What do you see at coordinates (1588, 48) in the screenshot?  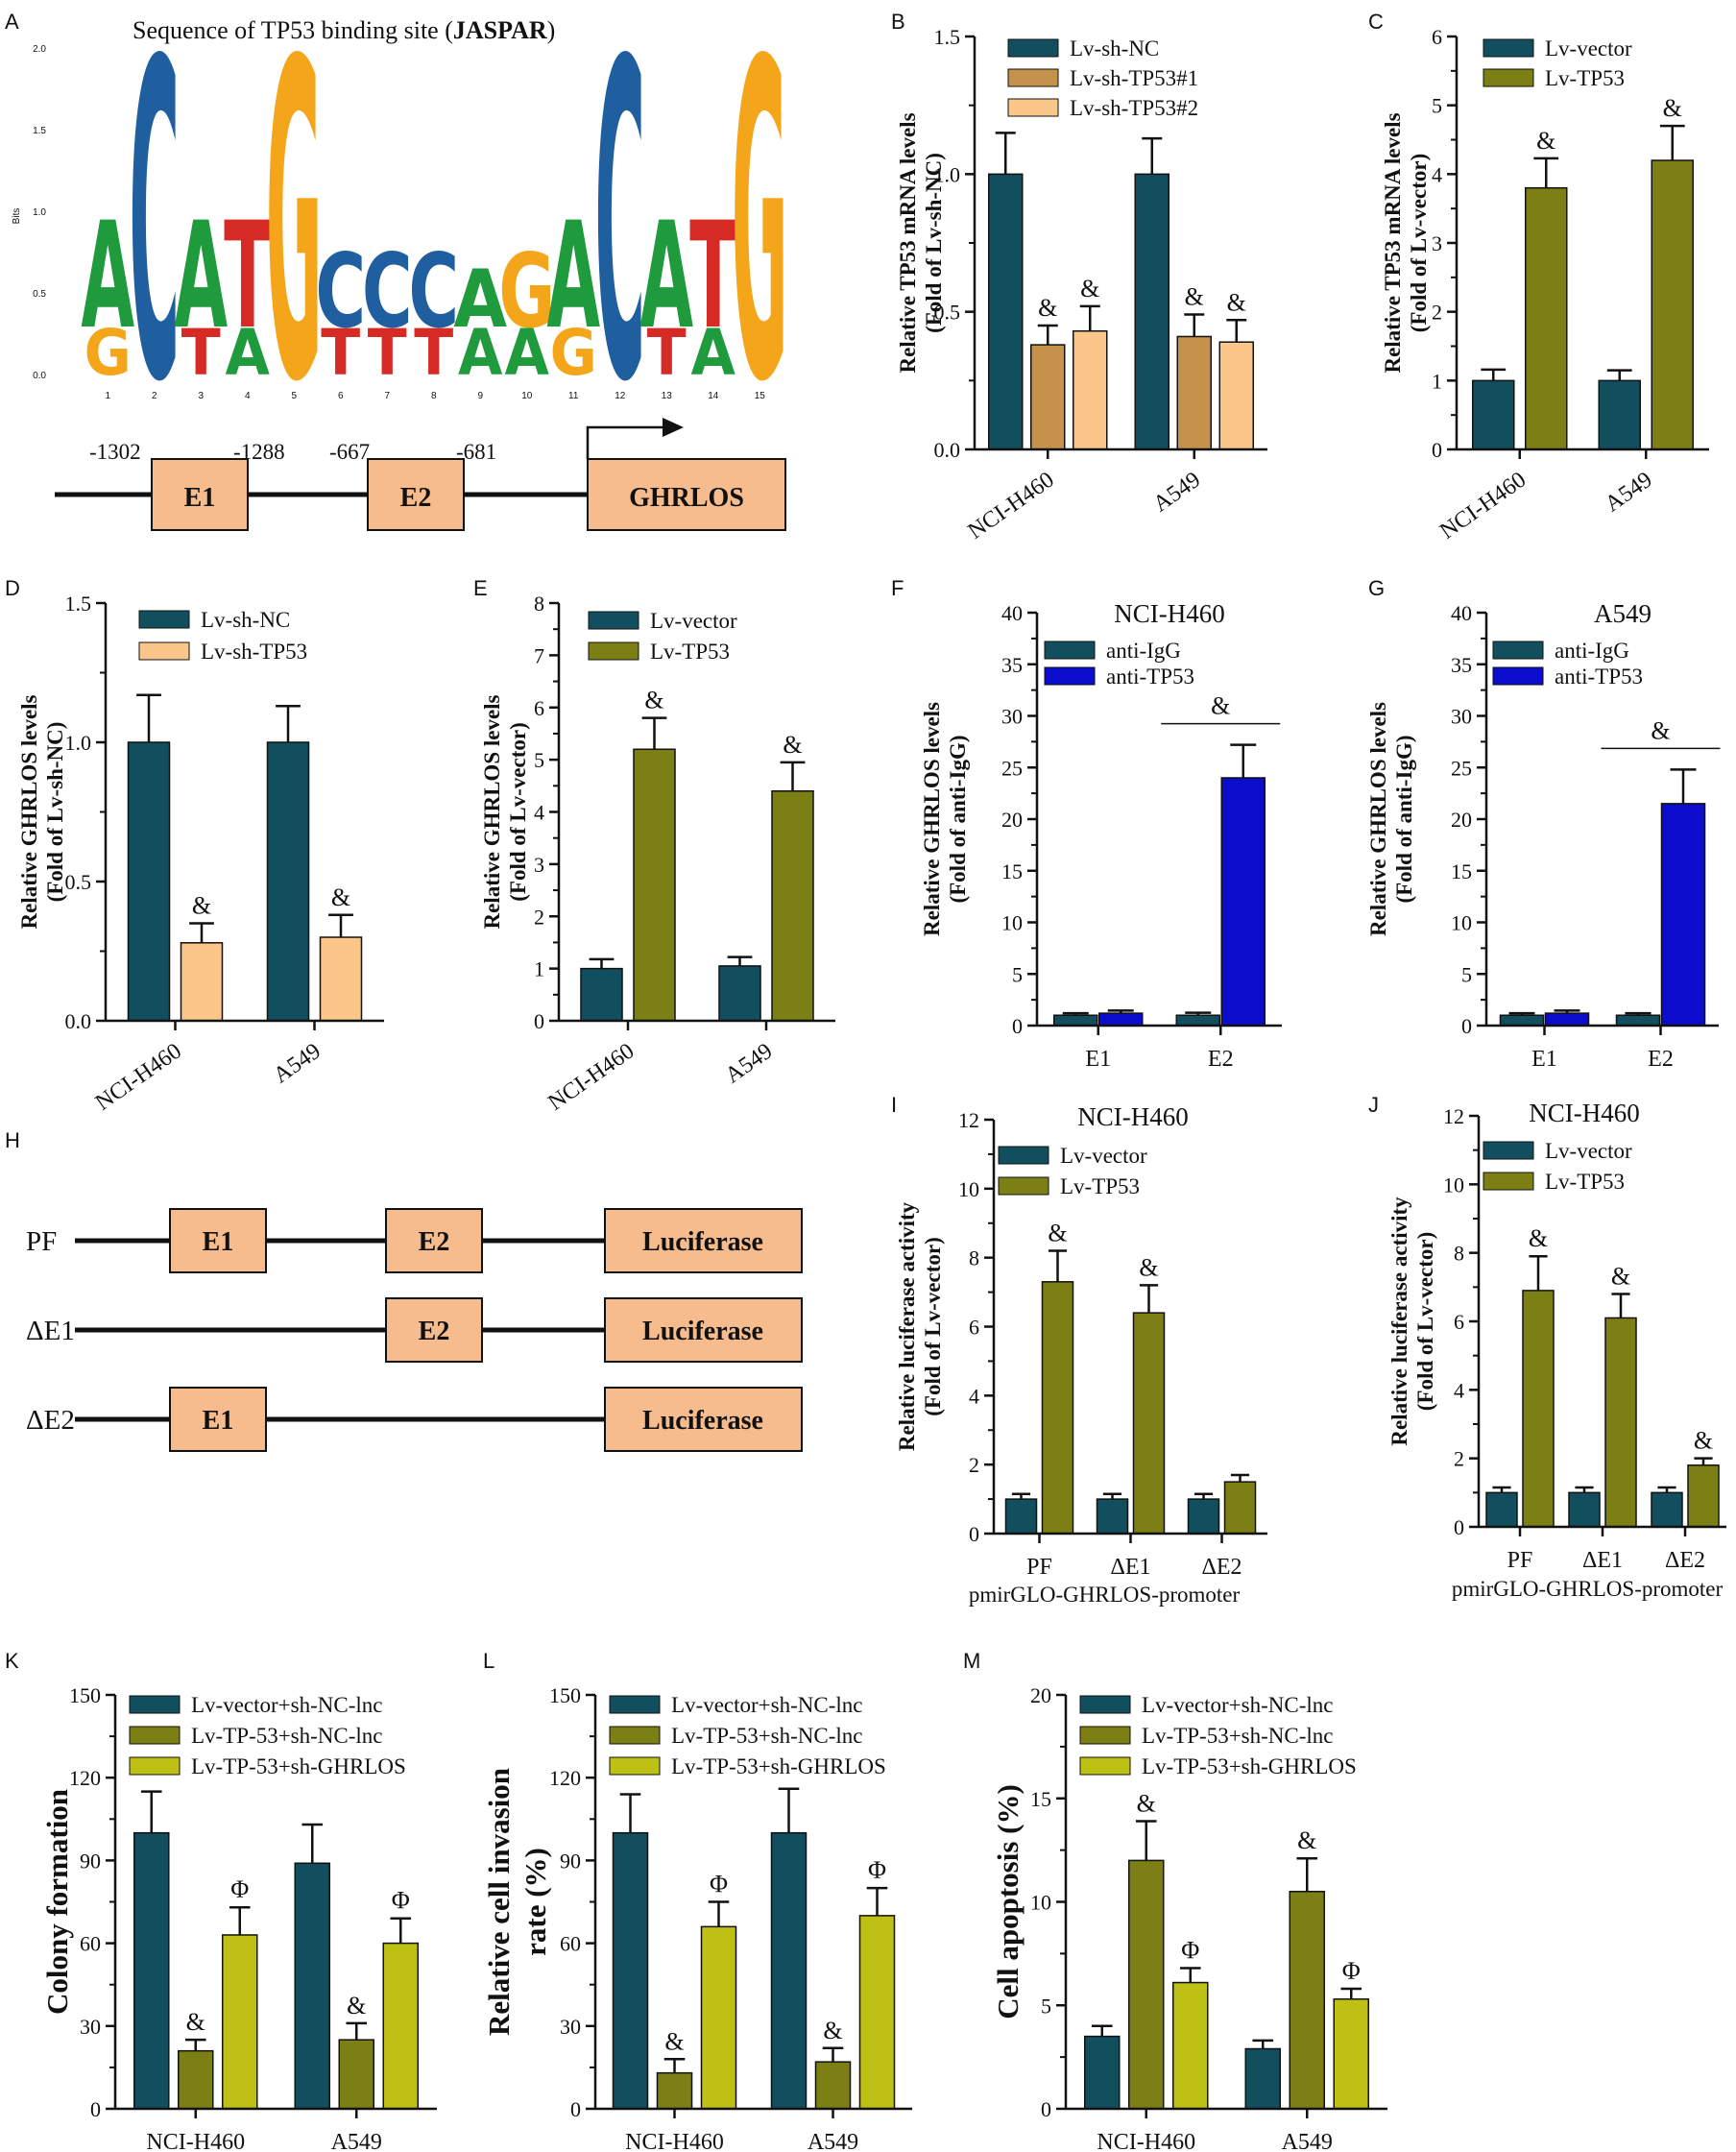 I see `legend-label: Lv-vector` at bounding box center [1588, 48].